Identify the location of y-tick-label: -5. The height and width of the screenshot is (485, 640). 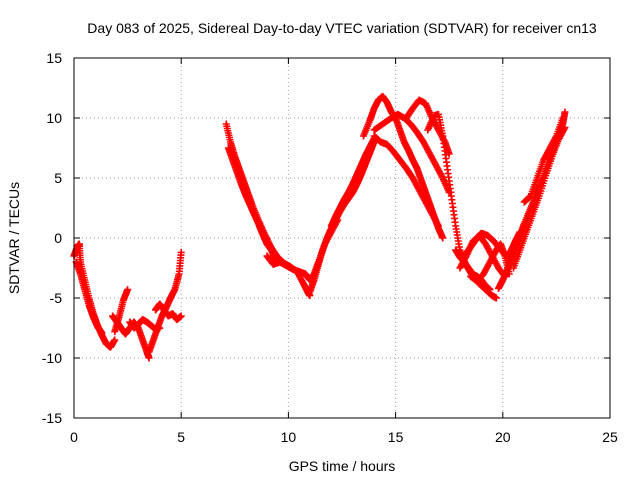
(56, 298).